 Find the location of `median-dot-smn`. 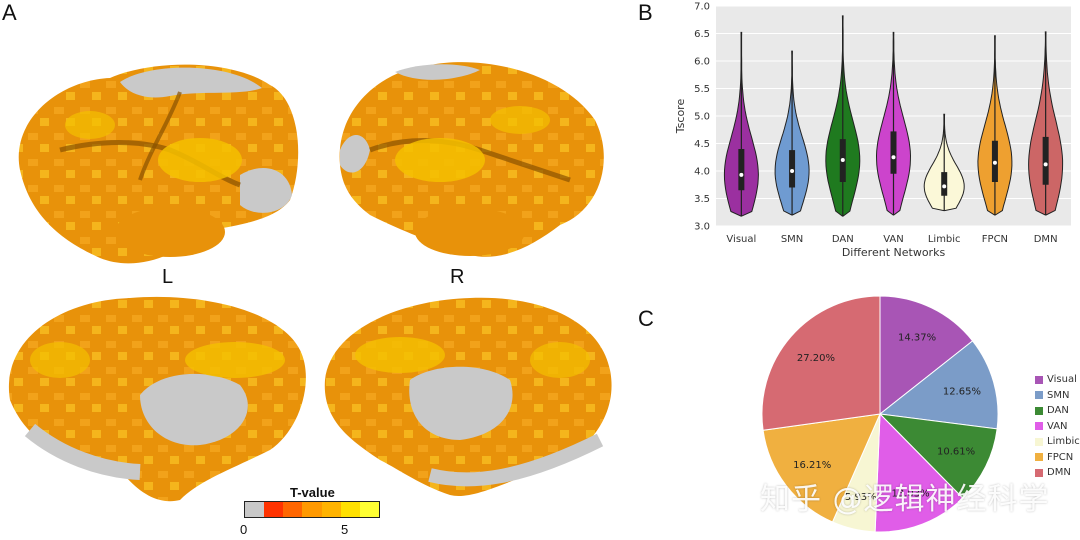

median-dot-smn is located at coordinates (792, 171).